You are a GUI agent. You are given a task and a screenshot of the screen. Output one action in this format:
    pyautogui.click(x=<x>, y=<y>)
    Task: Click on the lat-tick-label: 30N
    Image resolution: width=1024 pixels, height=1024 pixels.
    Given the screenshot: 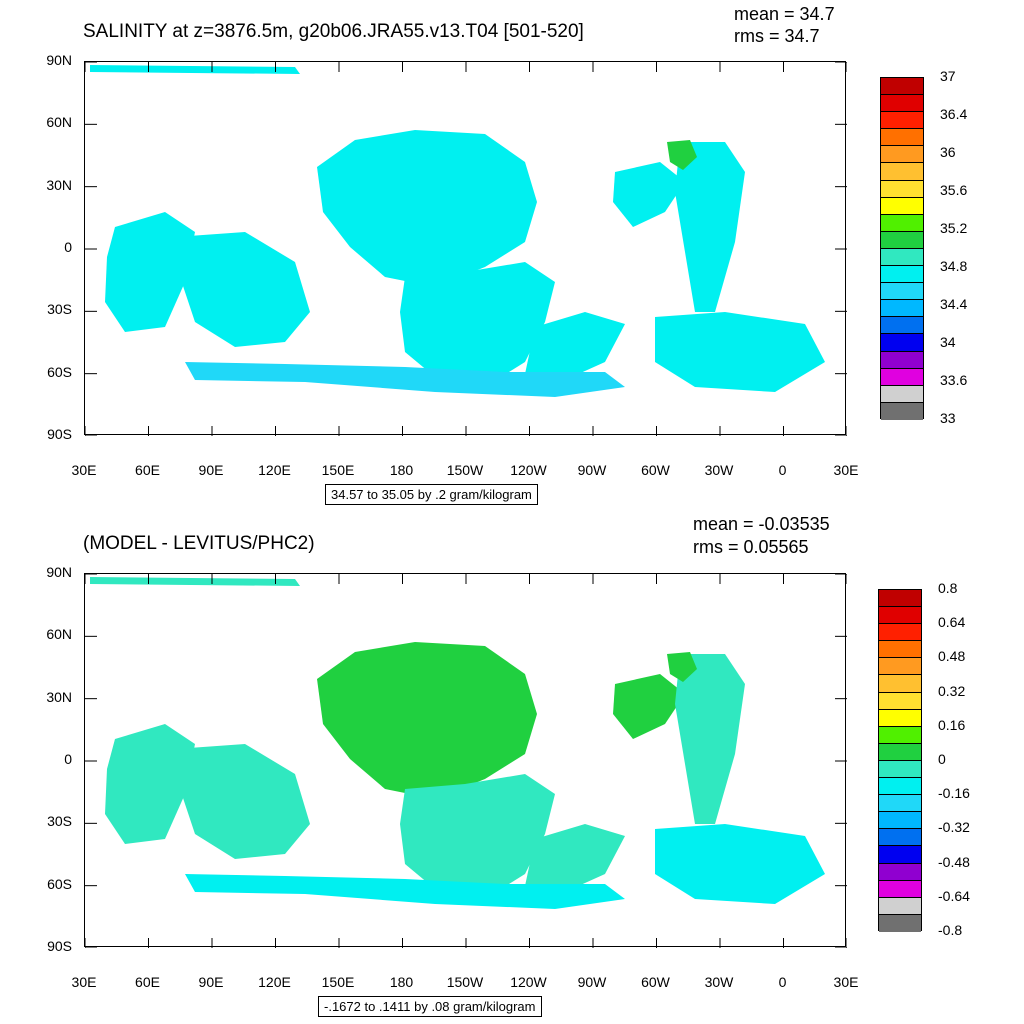 What is the action you would take?
    pyautogui.click(x=59, y=184)
    